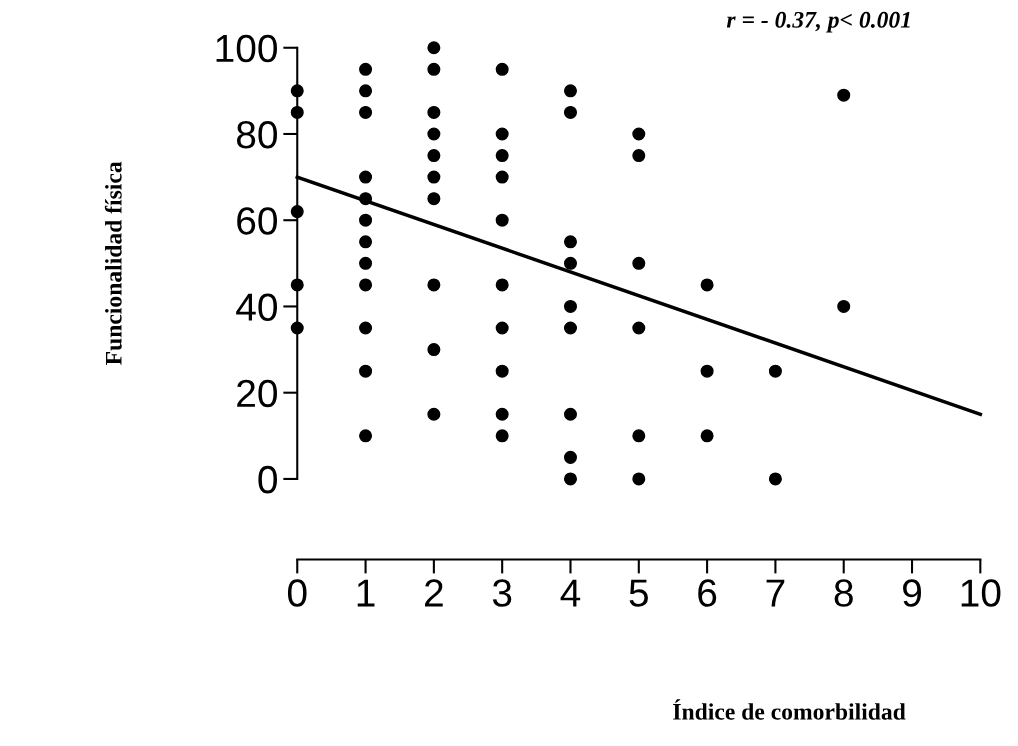 The height and width of the screenshot is (746, 1018). Describe the element at coordinates (257, 221) in the screenshot. I see `y-tick-label: 60` at that location.